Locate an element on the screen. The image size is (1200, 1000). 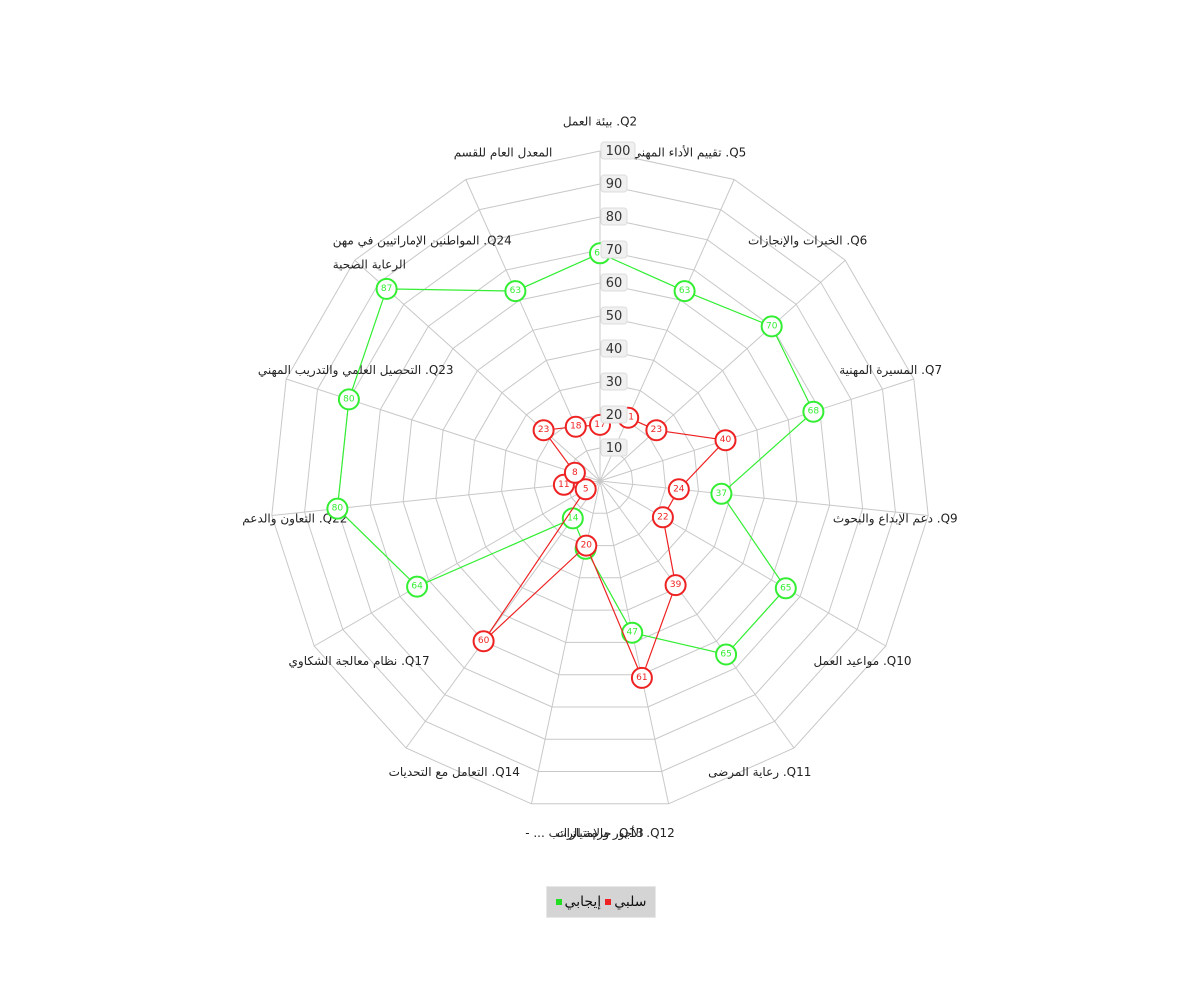
axis-label-line: Q5. تقييم الأداء المهني is located at coordinates (689, 151).